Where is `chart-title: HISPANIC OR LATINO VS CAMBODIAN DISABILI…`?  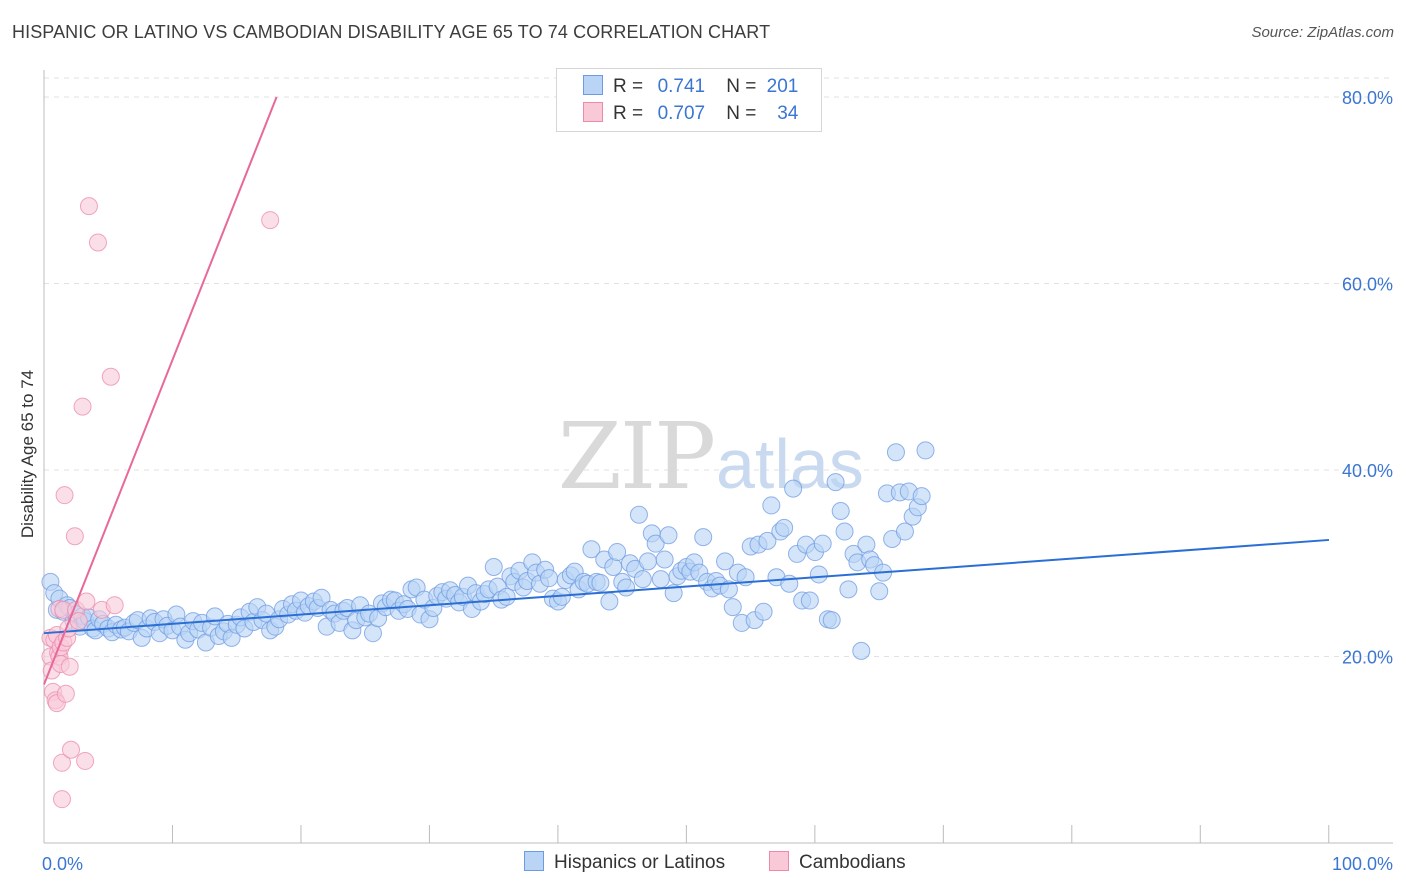
chart-title: HISPANIC OR LATINO VS CAMBODIAN DISABILI… is located at coordinates (391, 32).